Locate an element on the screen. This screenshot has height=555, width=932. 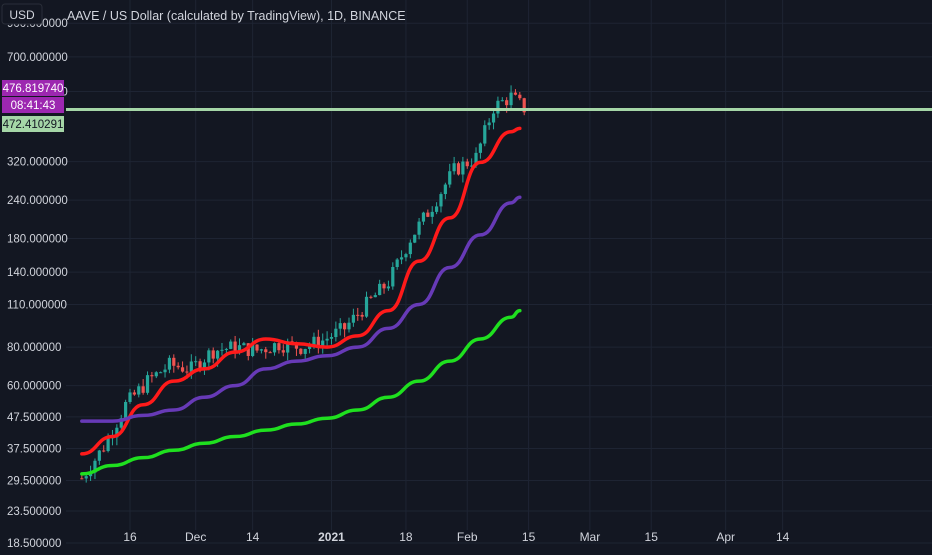
time-tick-label: 15 is located at coordinates (529, 537).